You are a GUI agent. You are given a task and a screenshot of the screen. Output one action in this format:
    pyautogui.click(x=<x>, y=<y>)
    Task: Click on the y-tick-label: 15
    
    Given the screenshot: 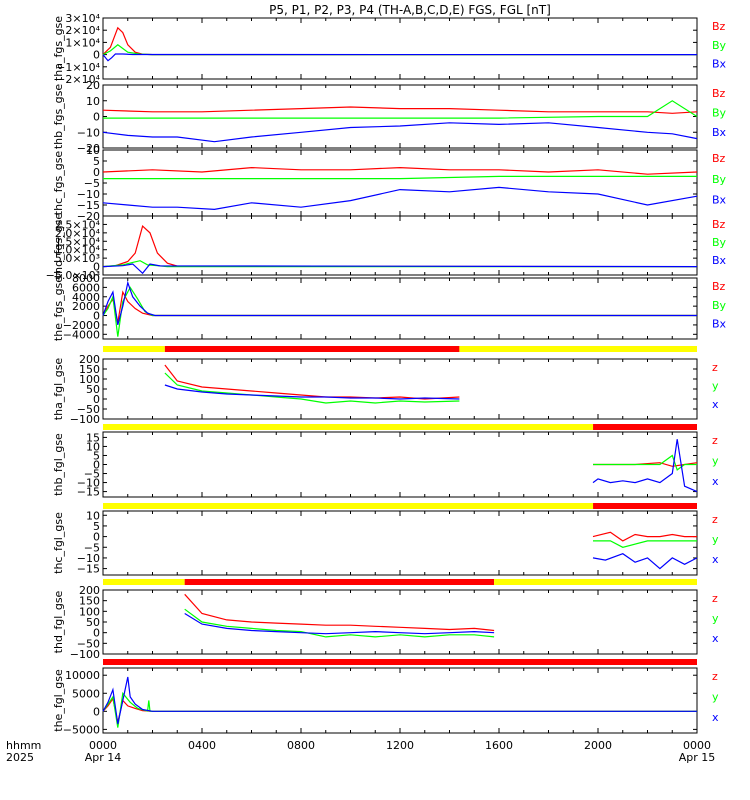 What is the action you would take?
    pyautogui.click(x=93, y=437)
    